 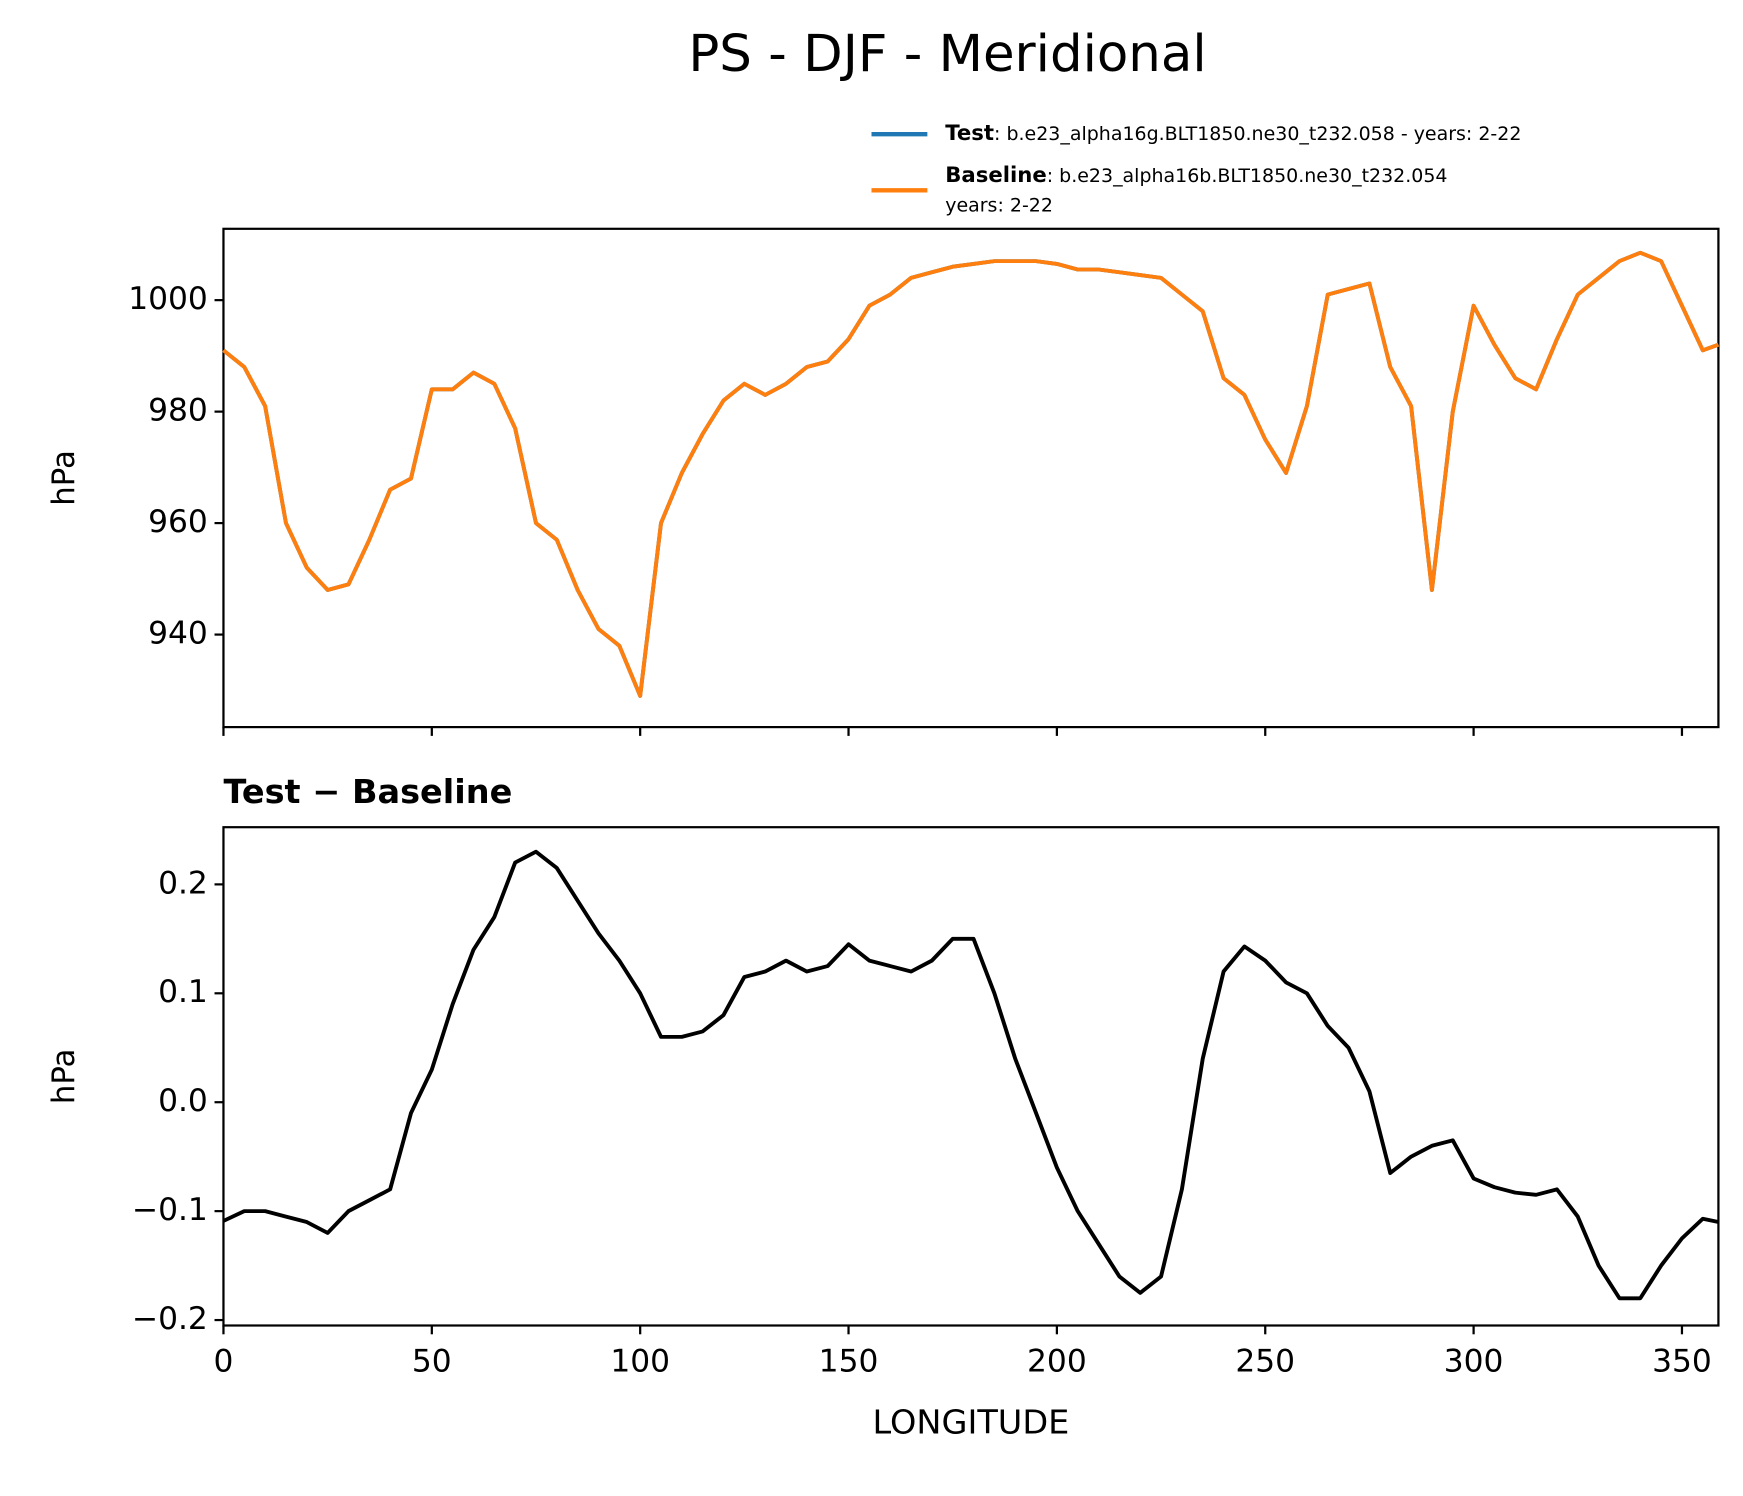 I want to click on y-tick-label: −0.1, so click(x=170, y=1210).